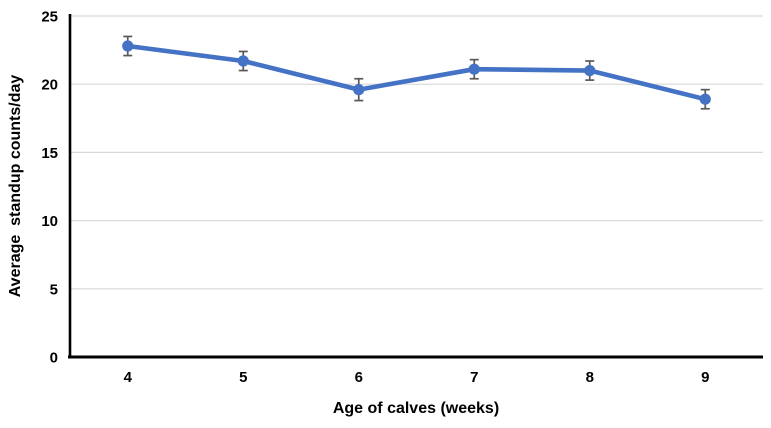  Describe the element at coordinates (49, 17) in the screenshot. I see `y-tick-label: 25` at that location.